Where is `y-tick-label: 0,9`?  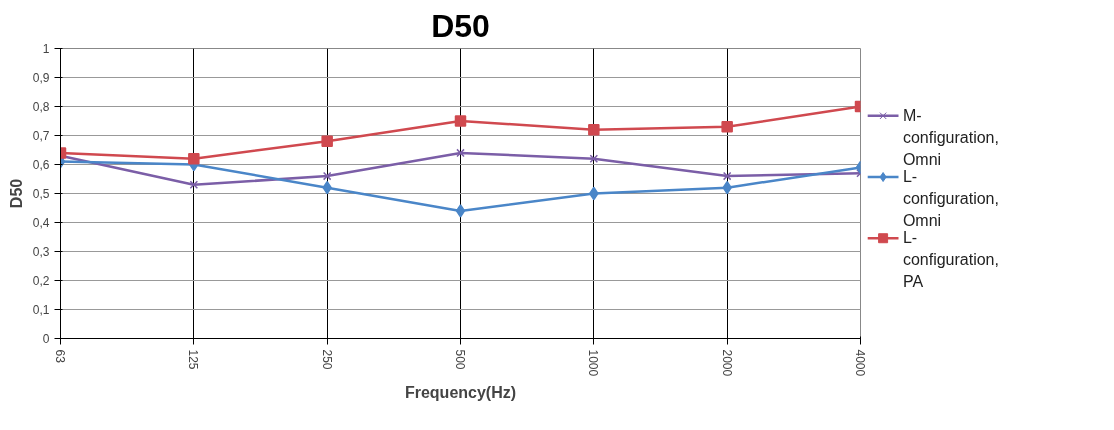
y-tick-label: 0,9 is located at coordinates (41, 78).